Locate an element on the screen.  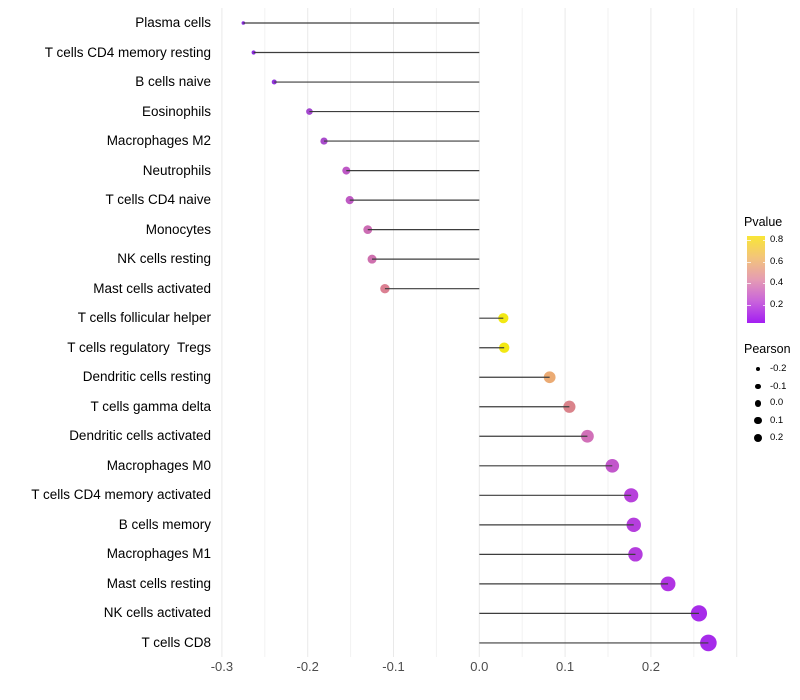
category-label: Mast cells activated is located at coordinates (152, 288).